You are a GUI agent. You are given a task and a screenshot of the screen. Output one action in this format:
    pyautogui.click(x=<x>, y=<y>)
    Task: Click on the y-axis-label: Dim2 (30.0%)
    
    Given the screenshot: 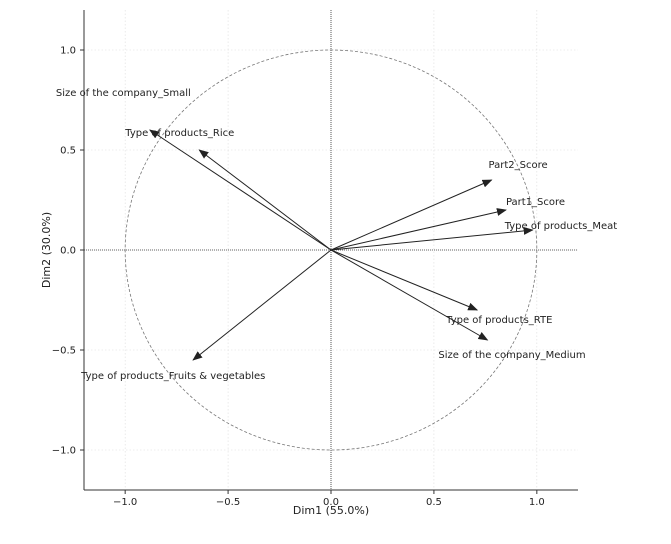 What is the action you would take?
    pyautogui.click(x=46, y=250)
    